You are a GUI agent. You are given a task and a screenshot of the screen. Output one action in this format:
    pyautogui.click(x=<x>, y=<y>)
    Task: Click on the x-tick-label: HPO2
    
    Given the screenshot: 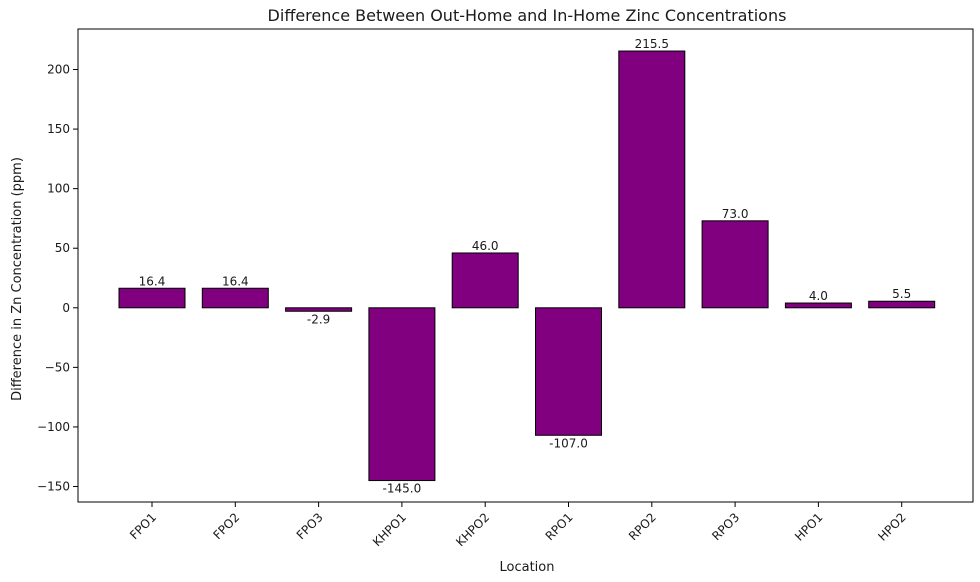 What is the action you would take?
    pyautogui.click(x=891, y=526)
    